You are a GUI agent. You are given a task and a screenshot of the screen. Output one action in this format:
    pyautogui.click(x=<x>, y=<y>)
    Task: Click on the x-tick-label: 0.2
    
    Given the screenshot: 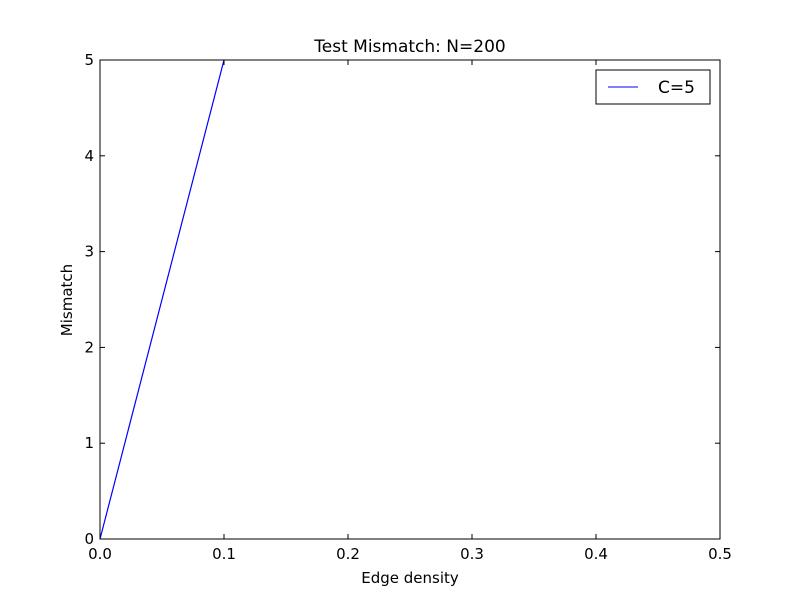 What is the action you would take?
    pyautogui.click(x=348, y=554)
    